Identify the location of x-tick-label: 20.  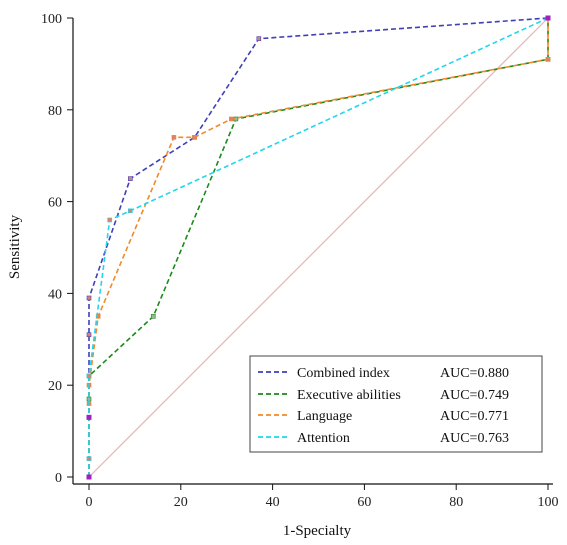
(181, 502).